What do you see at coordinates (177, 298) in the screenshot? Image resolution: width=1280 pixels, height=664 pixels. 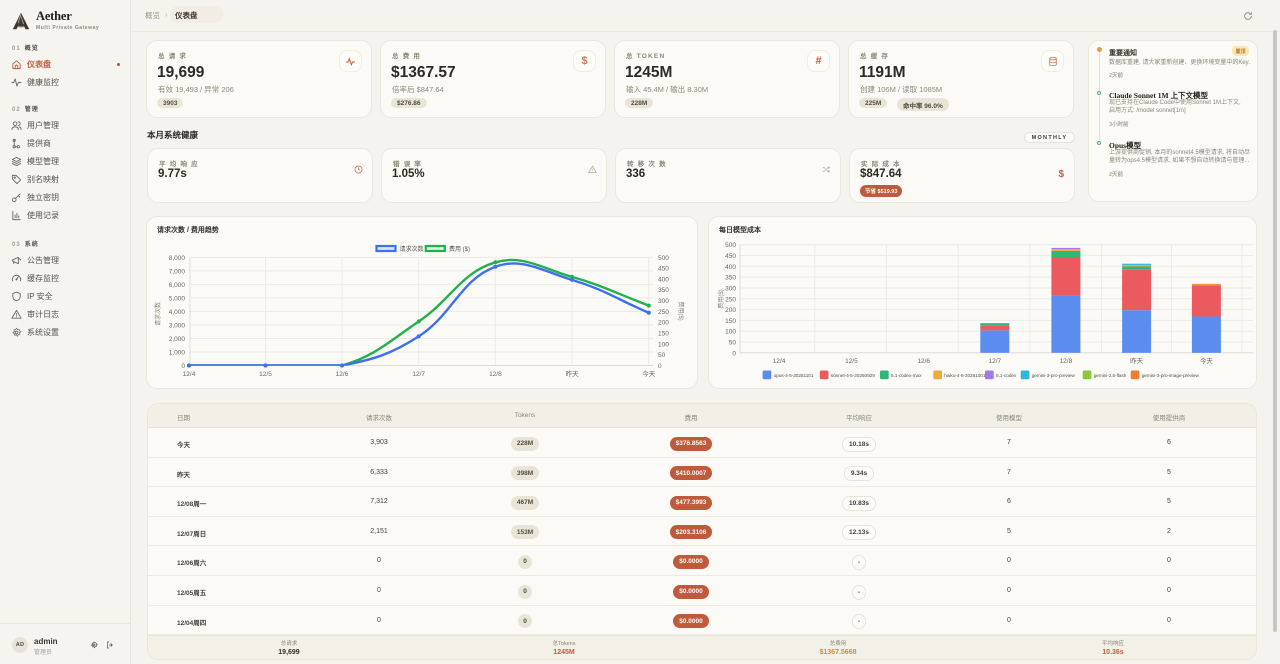 I see `svg-text: 5,000` at bounding box center [177, 298].